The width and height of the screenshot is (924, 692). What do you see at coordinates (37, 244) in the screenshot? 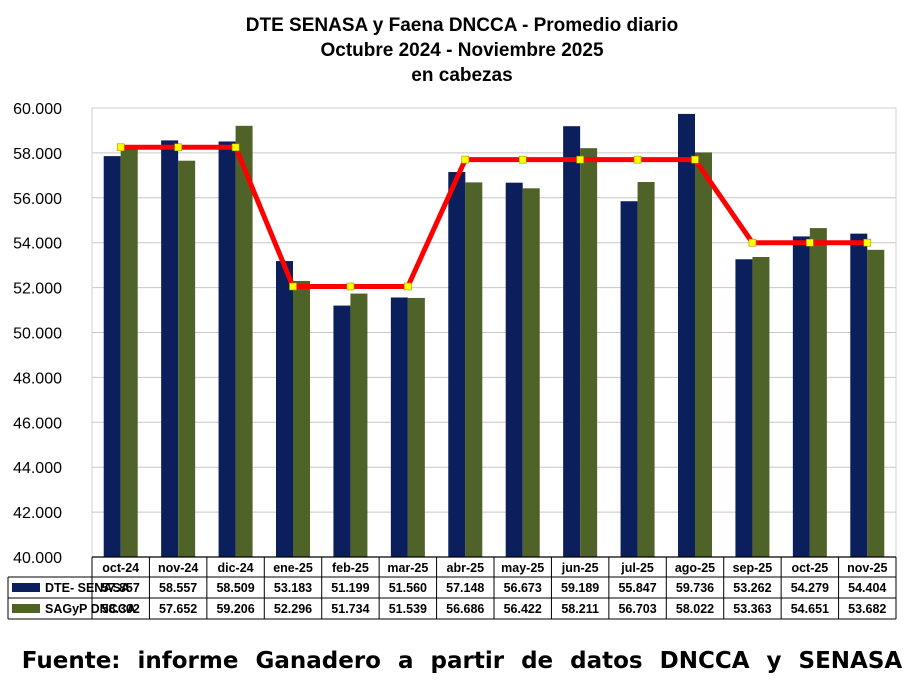
I see `y-tick-label: 54.000` at bounding box center [37, 244].